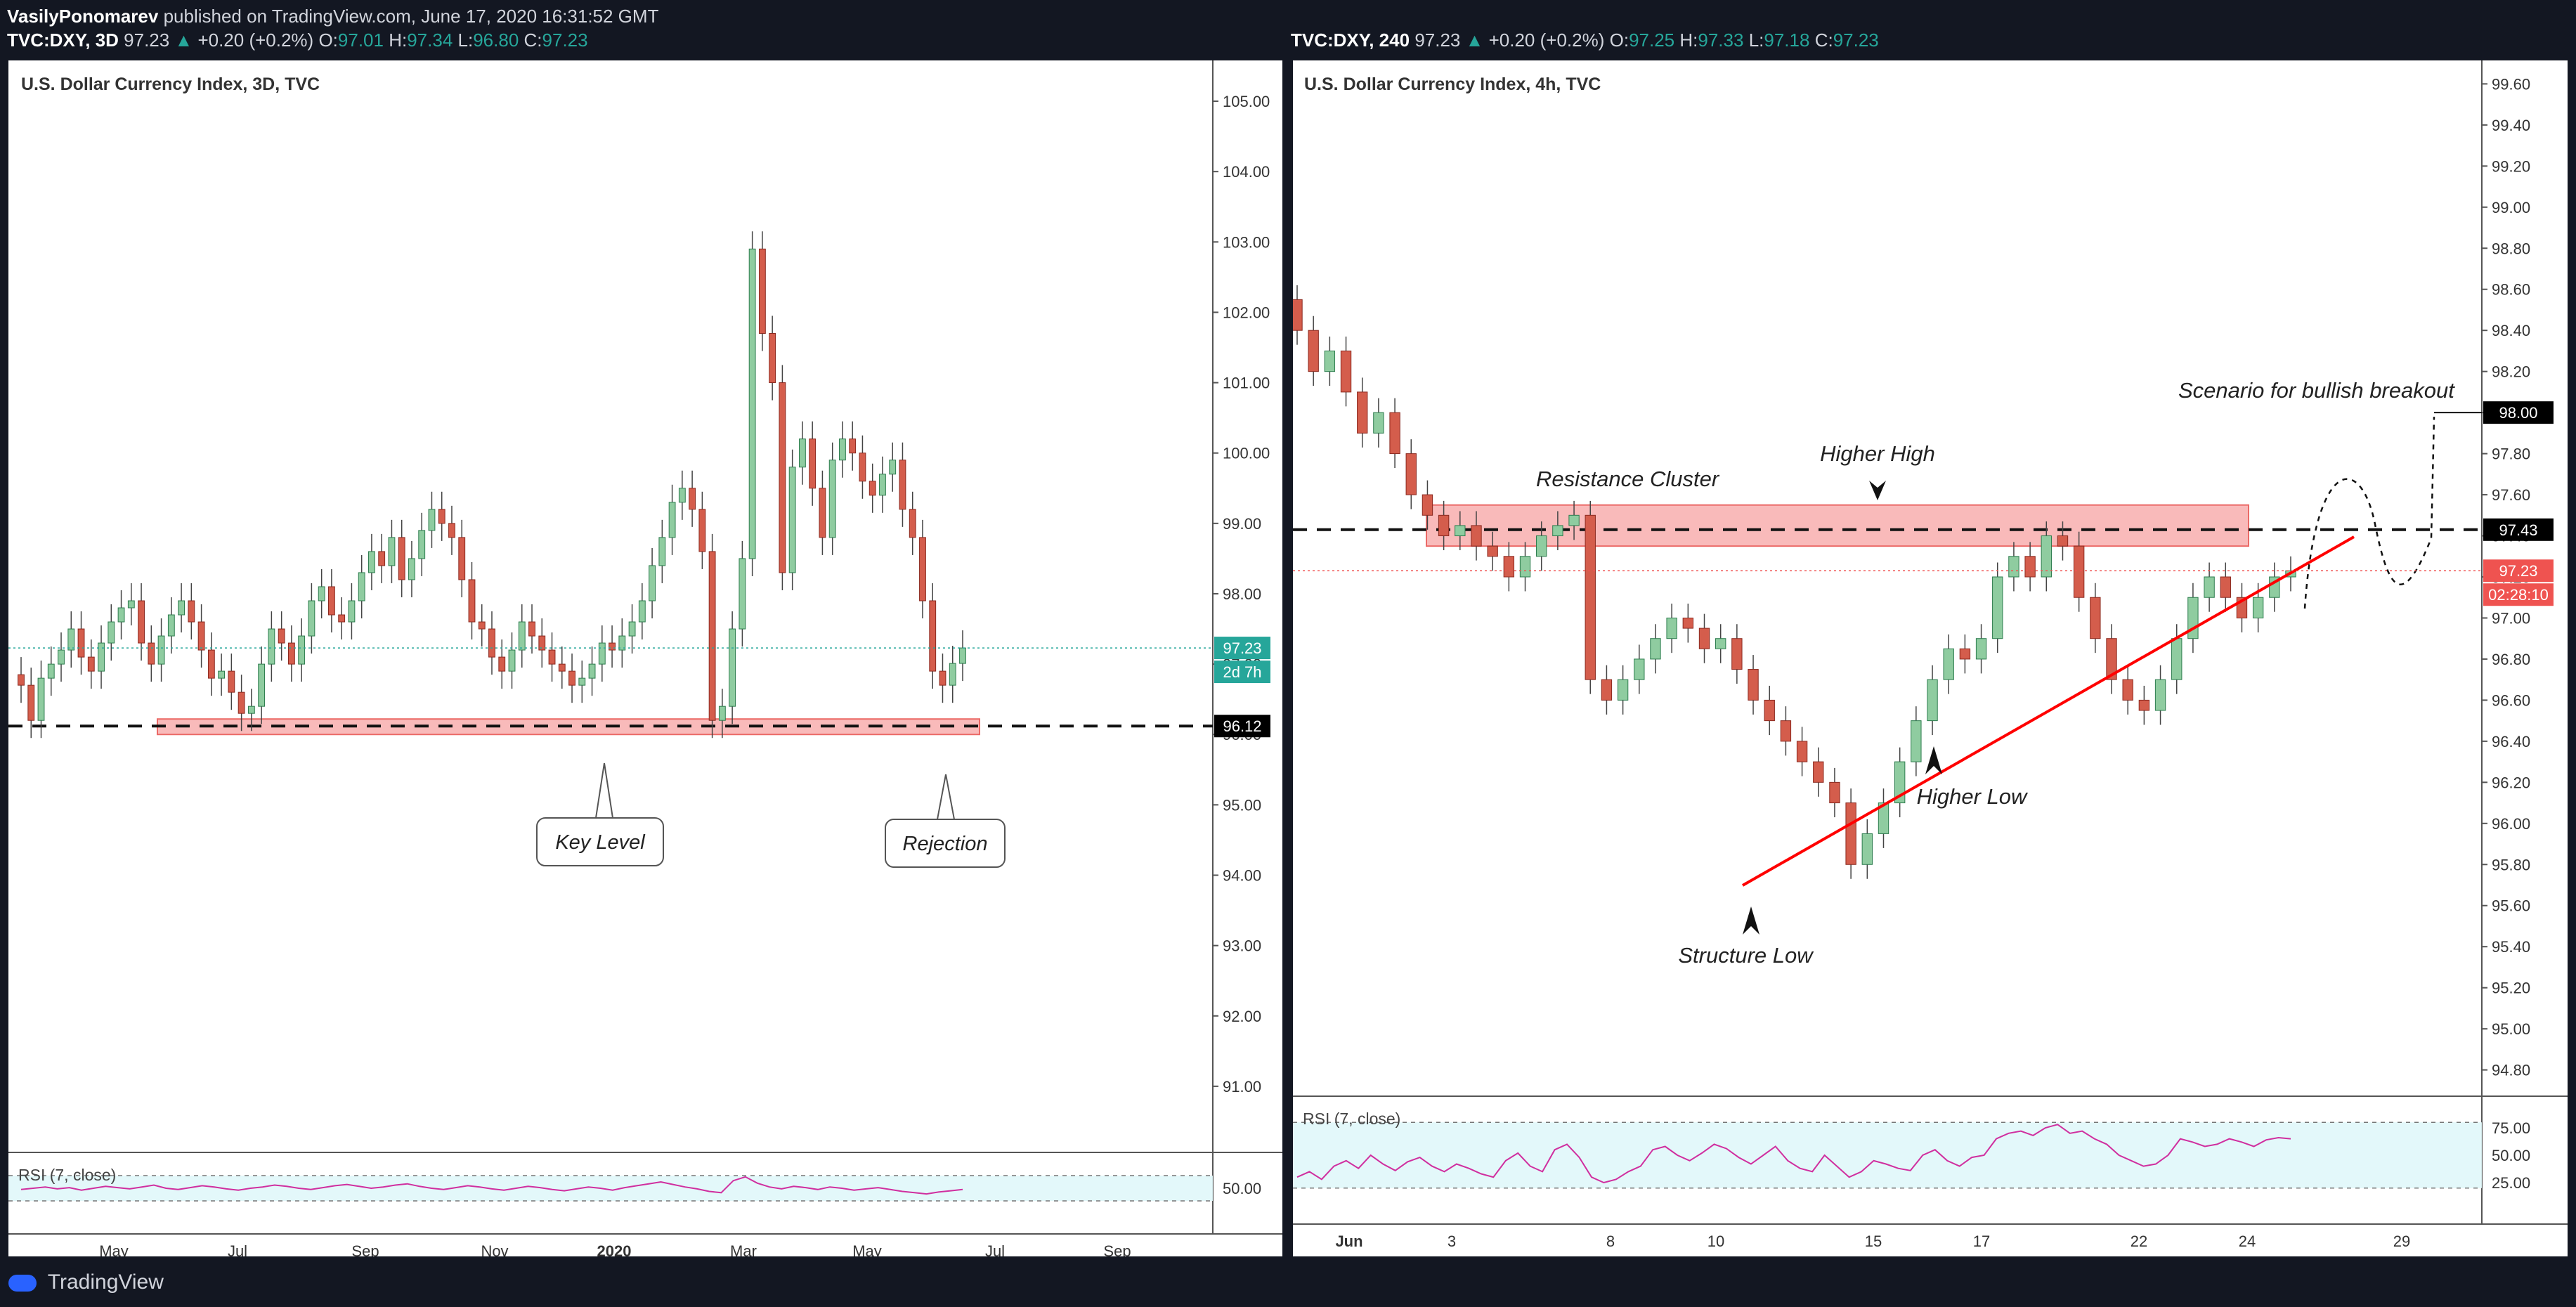 This screenshot has width=2576, height=1307. I want to click on y-tick-label: 98.00, so click(1242, 594).